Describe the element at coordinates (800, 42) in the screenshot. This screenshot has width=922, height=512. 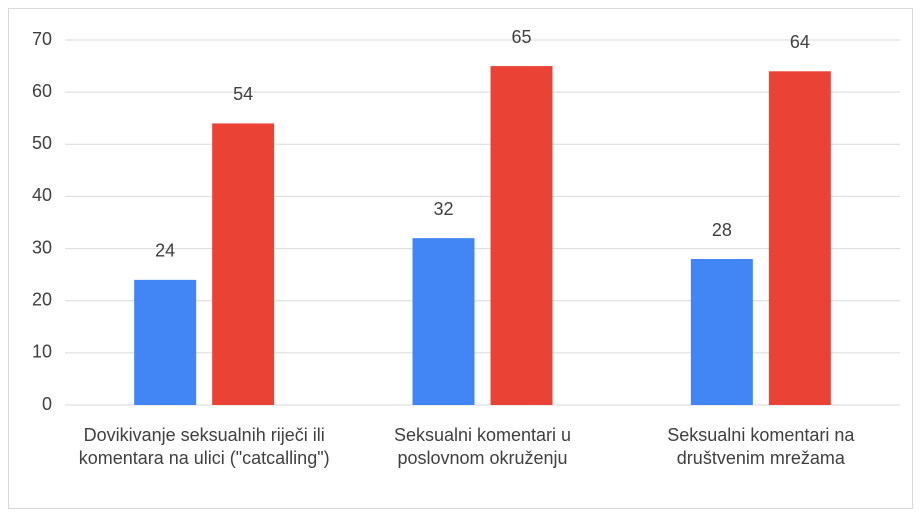
I see `data-label: 64` at that location.